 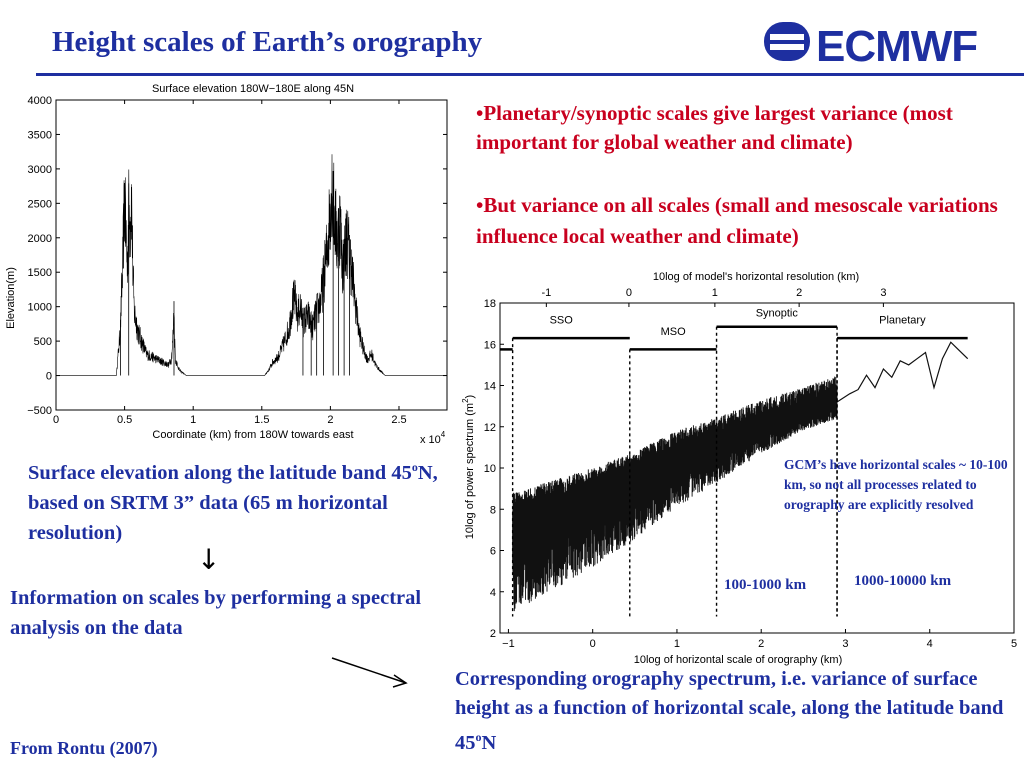 What do you see at coordinates (546, 293) in the screenshot?
I see `spectrum-top-tick-label: -1` at bounding box center [546, 293].